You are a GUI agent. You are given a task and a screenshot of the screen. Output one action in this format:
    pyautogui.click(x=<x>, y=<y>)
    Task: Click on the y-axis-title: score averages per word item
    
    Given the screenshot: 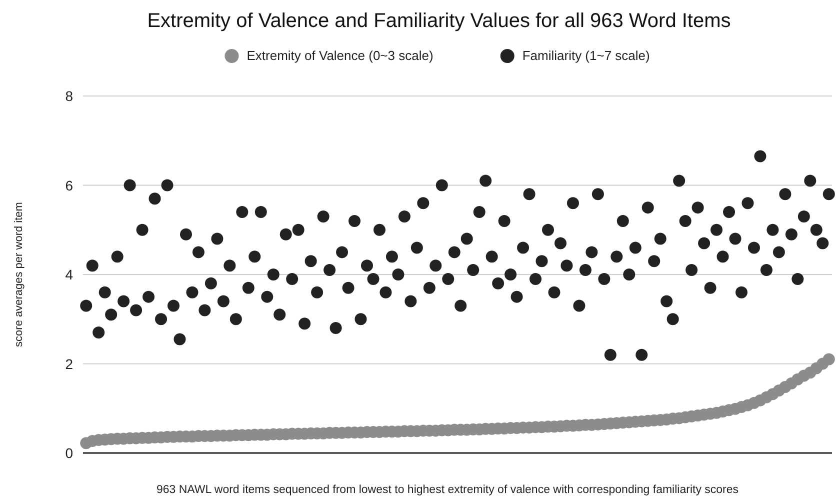 What is the action you would take?
    pyautogui.click(x=19, y=274)
    